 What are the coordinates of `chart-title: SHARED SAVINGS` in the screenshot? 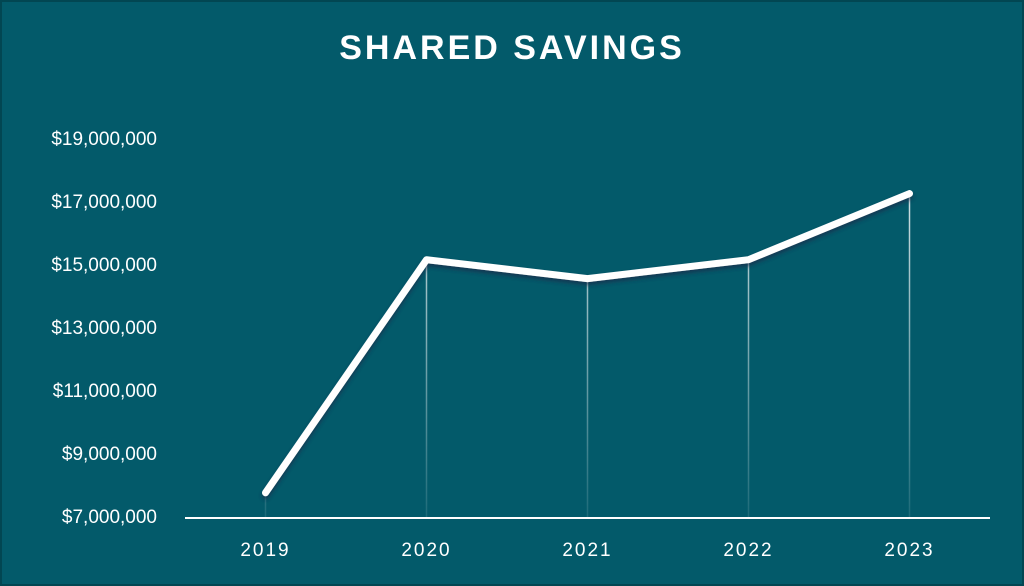 It's located at (512, 48).